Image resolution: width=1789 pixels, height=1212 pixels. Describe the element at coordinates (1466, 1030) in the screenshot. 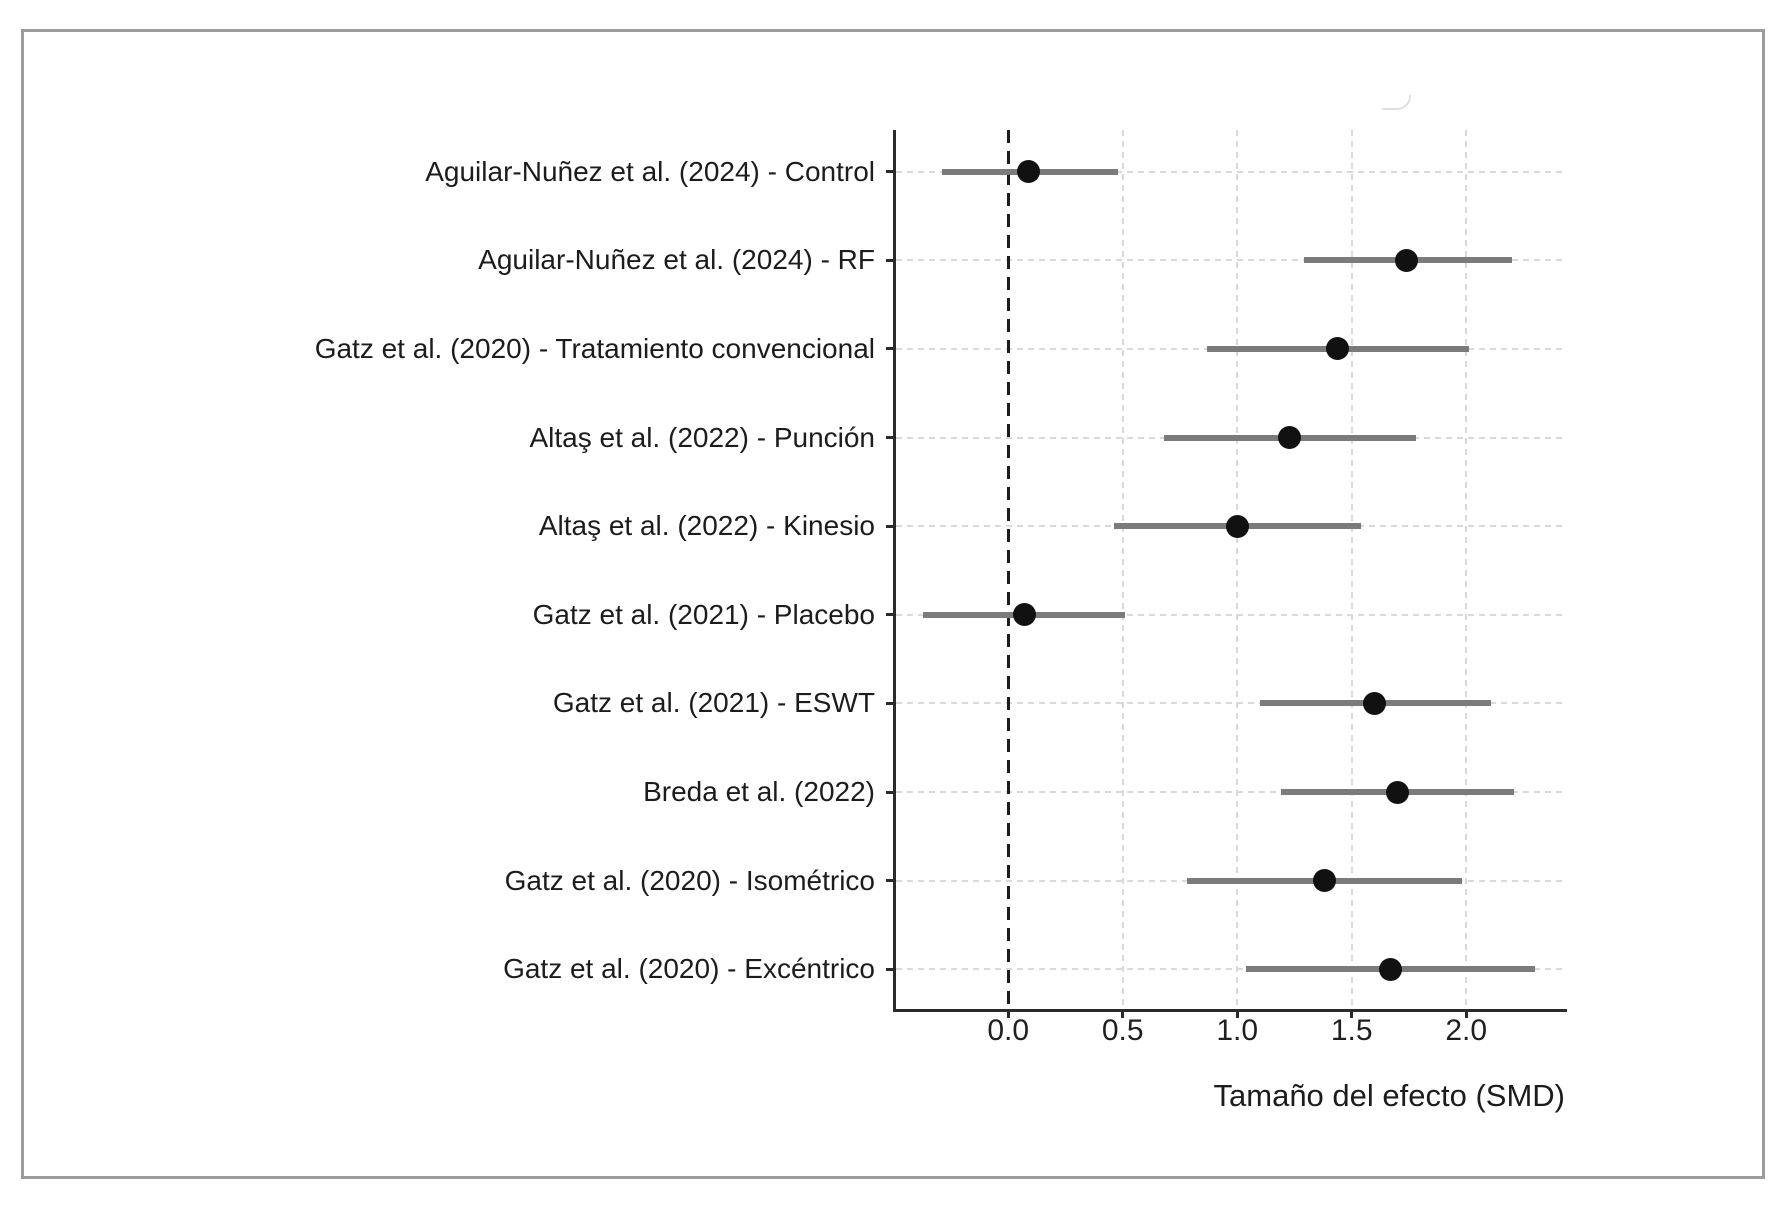

I see `x-tick-label: 2.0` at that location.